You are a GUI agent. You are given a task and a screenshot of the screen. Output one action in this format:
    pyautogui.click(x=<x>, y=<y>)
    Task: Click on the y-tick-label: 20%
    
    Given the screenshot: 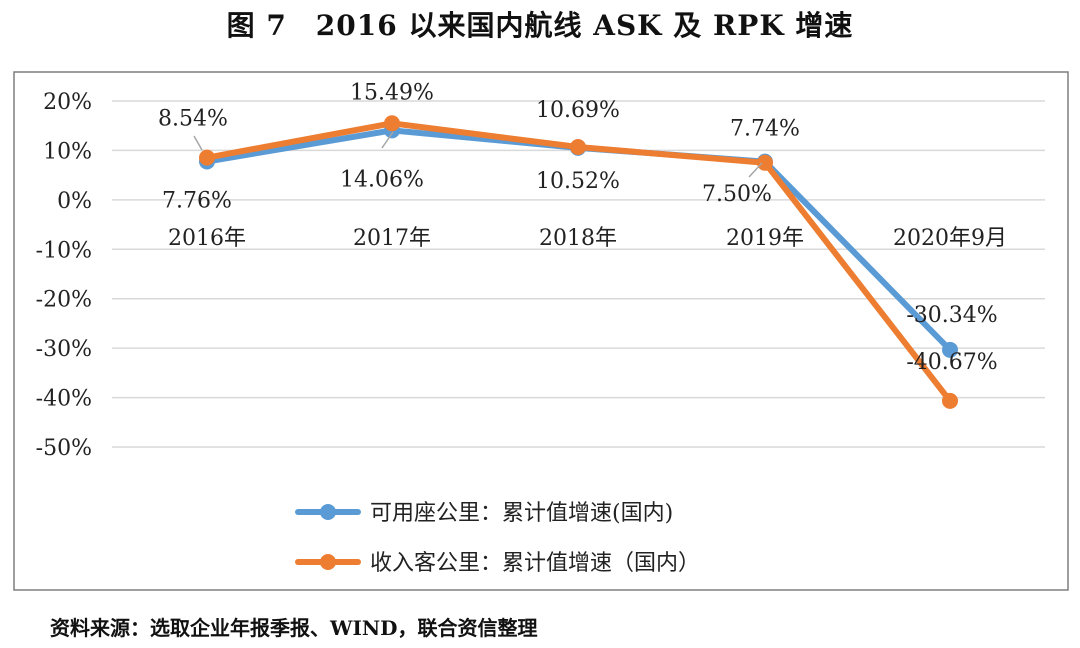 What is the action you would take?
    pyautogui.click(x=67, y=102)
    